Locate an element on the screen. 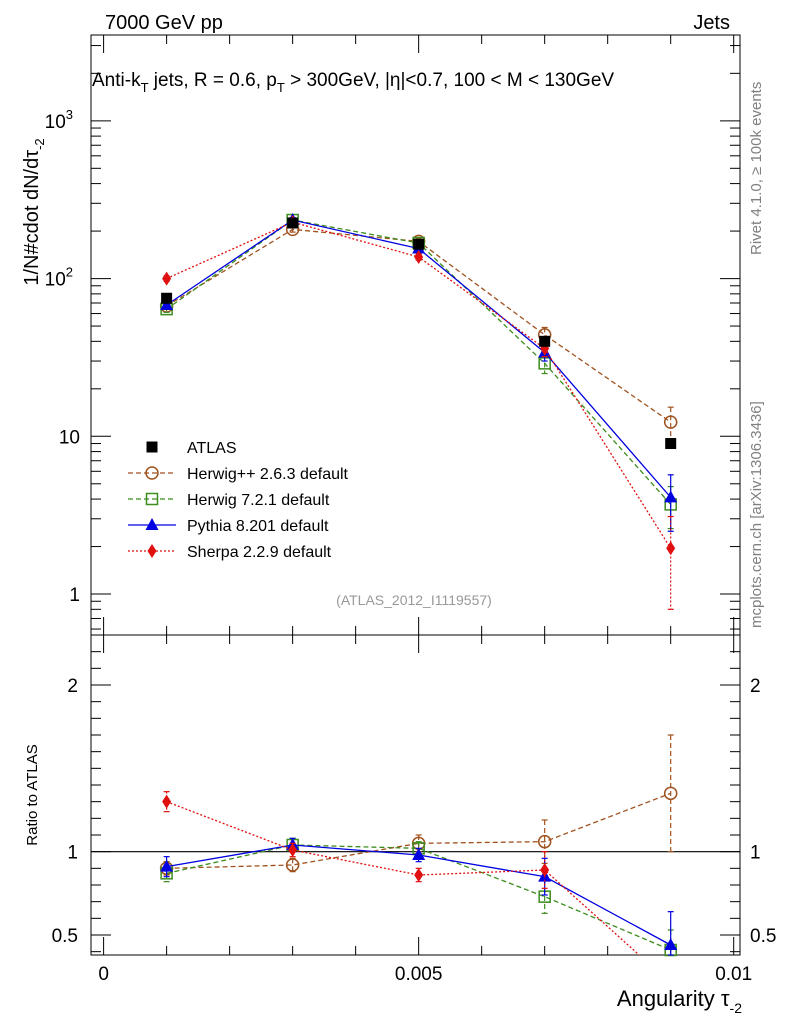  legend-label: Herwig 7.2.1 default is located at coordinates (258, 500).